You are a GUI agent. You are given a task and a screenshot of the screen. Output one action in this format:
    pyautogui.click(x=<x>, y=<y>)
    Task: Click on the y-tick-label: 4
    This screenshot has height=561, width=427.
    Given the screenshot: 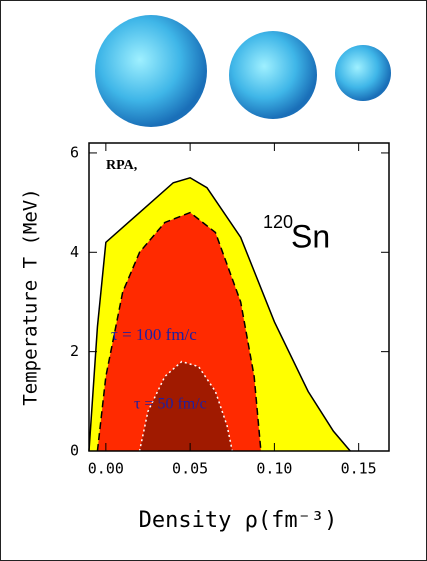 What is the action you would take?
    pyautogui.click(x=74, y=252)
    